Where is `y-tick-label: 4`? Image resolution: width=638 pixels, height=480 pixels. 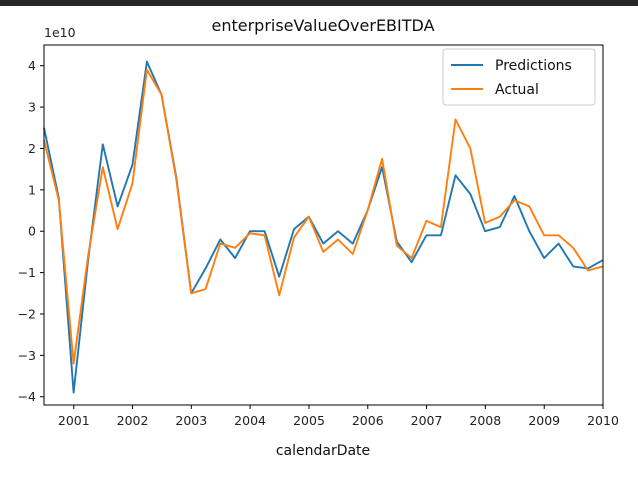
y-tick-label: 4 is located at coordinates (32, 65).